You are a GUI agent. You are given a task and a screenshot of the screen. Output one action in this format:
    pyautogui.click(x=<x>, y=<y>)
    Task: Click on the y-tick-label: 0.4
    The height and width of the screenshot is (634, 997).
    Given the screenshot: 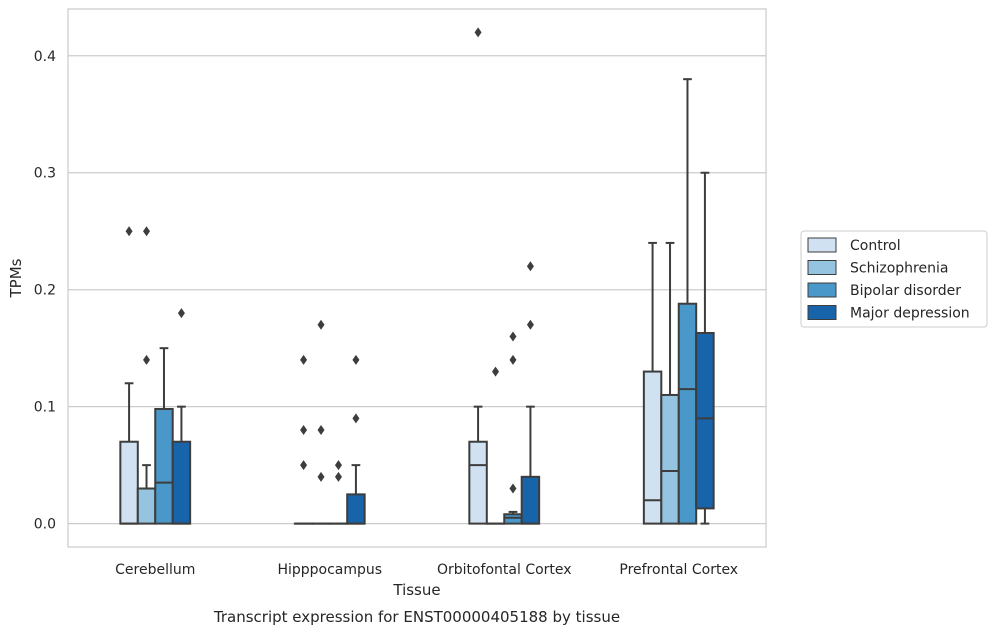 What is the action you would take?
    pyautogui.click(x=45, y=57)
    